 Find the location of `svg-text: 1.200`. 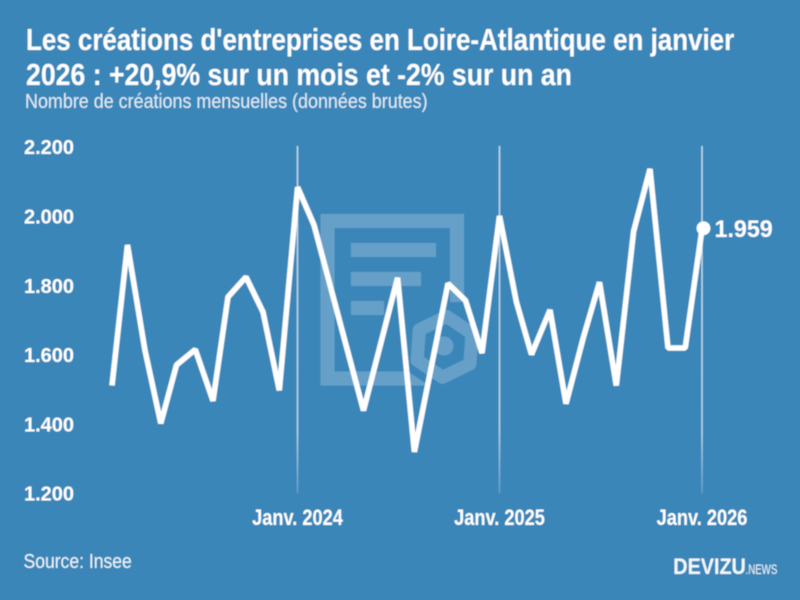

svg-text: 1.200 is located at coordinates (49, 495).